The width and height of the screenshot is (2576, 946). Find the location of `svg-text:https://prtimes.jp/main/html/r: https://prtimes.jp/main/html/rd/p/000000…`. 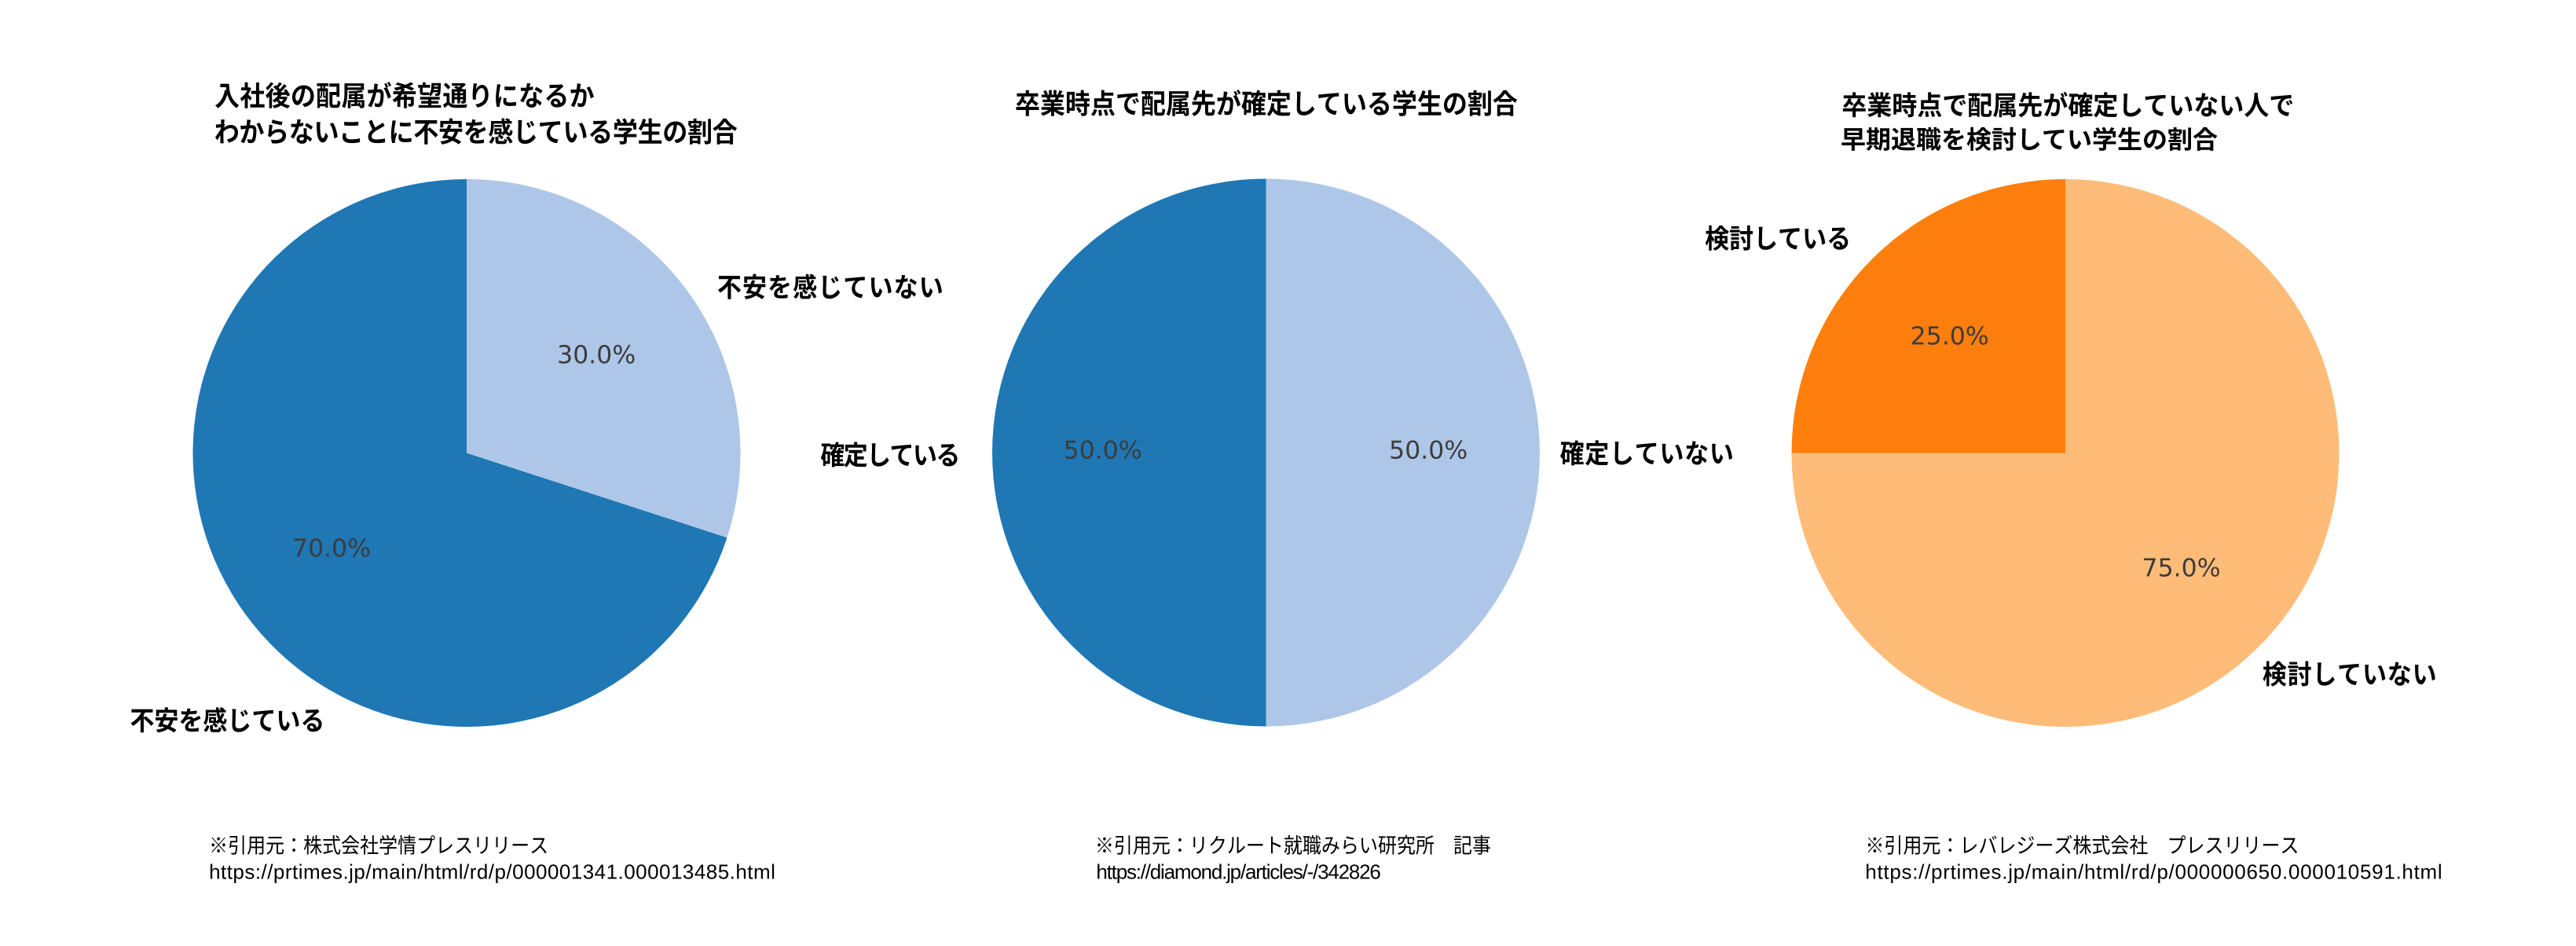

svg-text:https://prtimes.jp/main/html/r: https://prtimes.jp/main/html/rd/p/000000… is located at coordinates (2153, 872).